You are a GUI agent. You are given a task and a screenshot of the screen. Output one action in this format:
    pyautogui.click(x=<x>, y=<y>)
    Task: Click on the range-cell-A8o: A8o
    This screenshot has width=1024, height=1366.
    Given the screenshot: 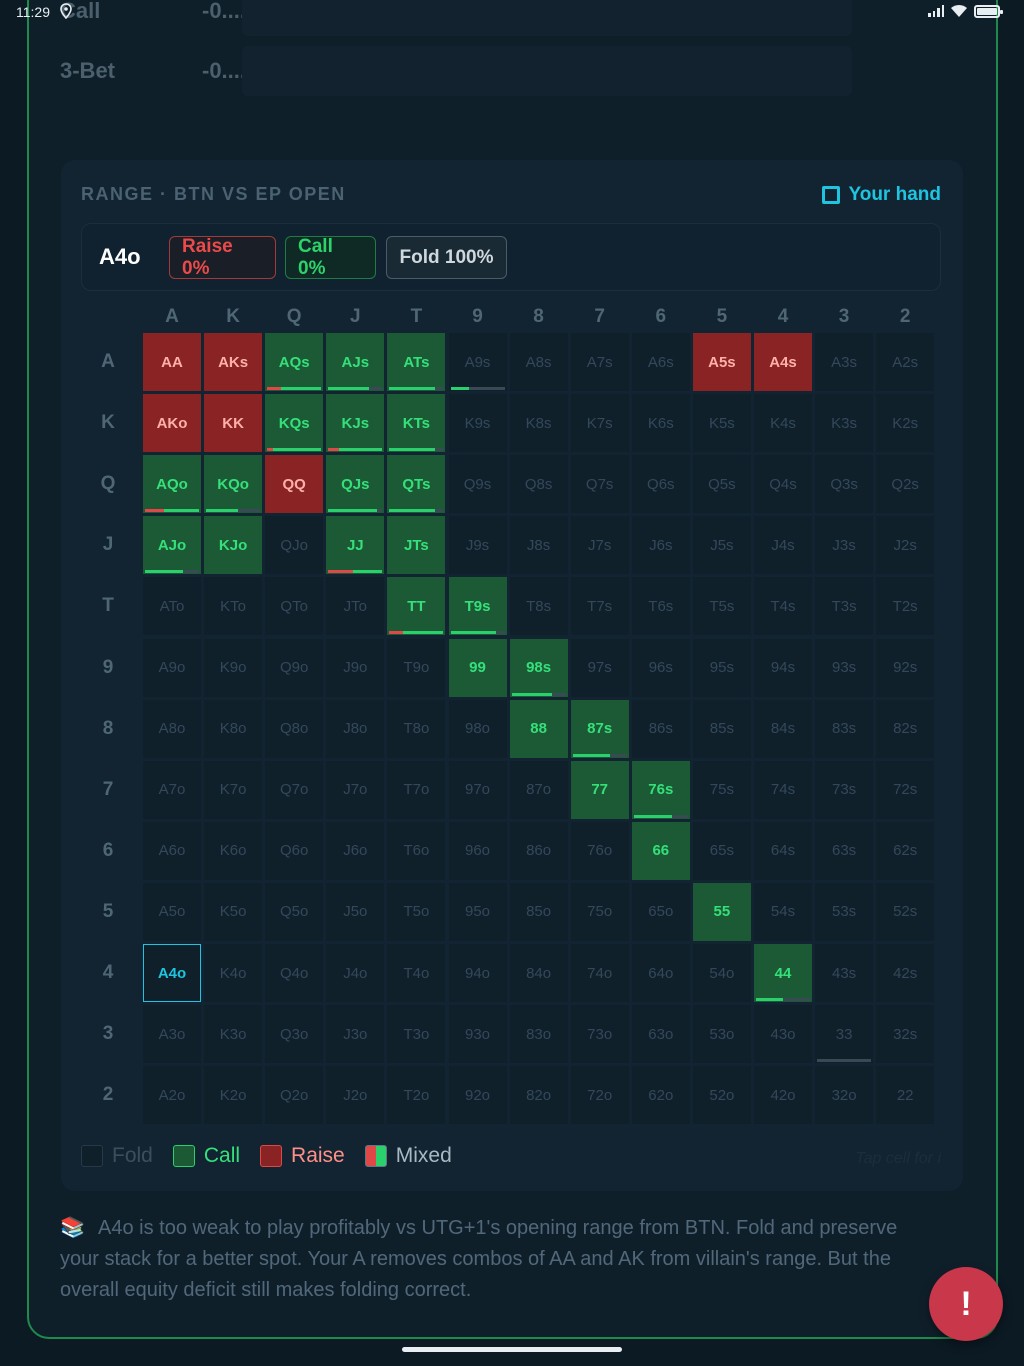 What is the action you would take?
    pyautogui.click(x=172, y=728)
    